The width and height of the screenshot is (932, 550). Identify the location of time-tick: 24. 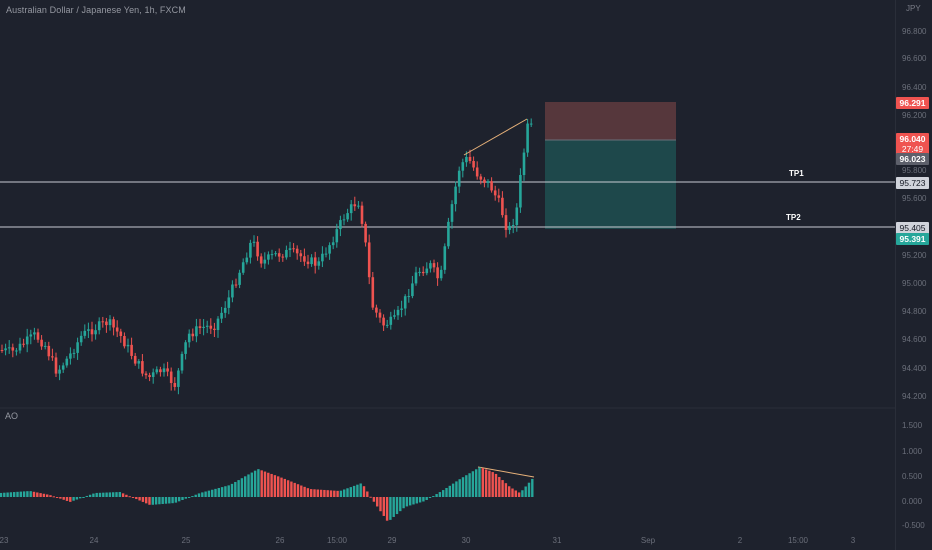
(94, 540).